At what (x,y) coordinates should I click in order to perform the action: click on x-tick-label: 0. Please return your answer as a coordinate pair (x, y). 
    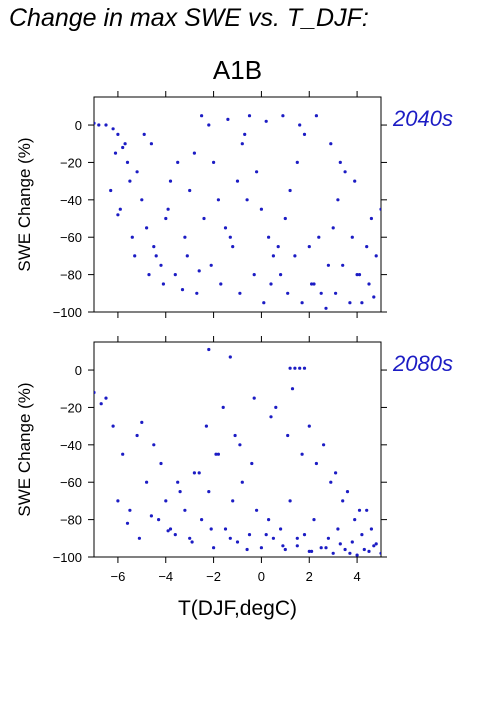
    Looking at the image, I should click on (261, 576).